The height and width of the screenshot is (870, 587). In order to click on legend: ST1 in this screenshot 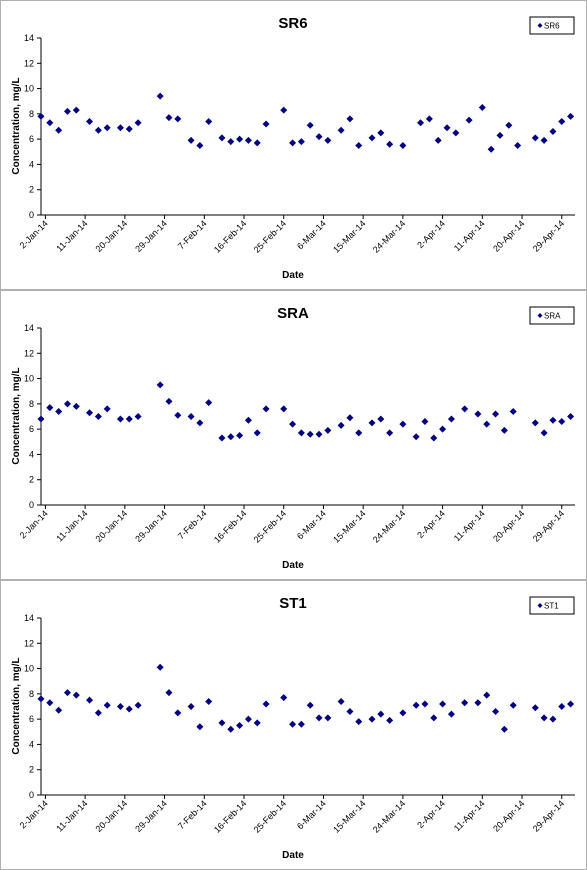, I will do `click(552, 605)`.